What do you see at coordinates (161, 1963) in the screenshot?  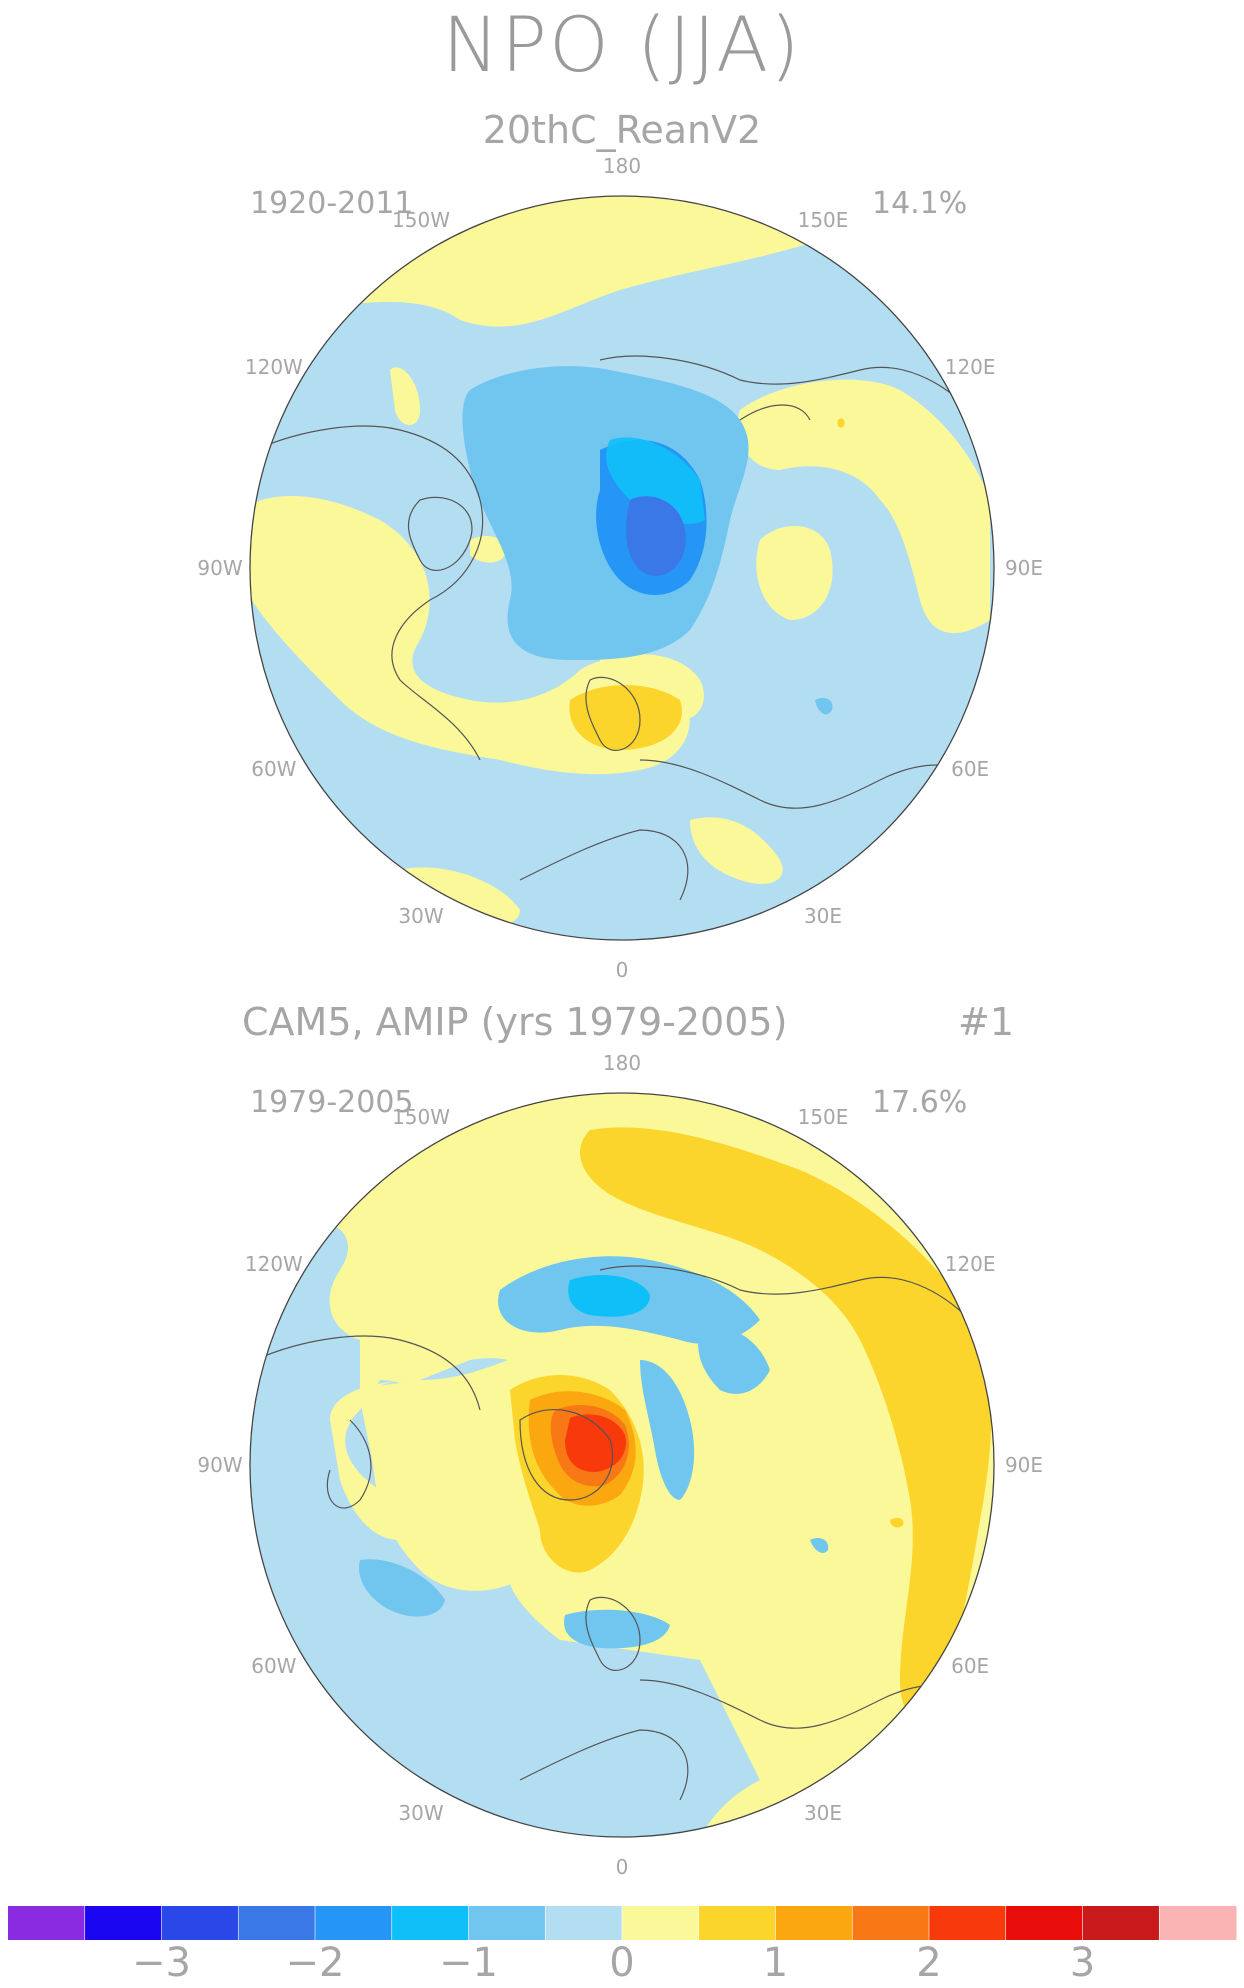 I see `colorbar-tick-label: −3` at bounding box center [161, 1963].